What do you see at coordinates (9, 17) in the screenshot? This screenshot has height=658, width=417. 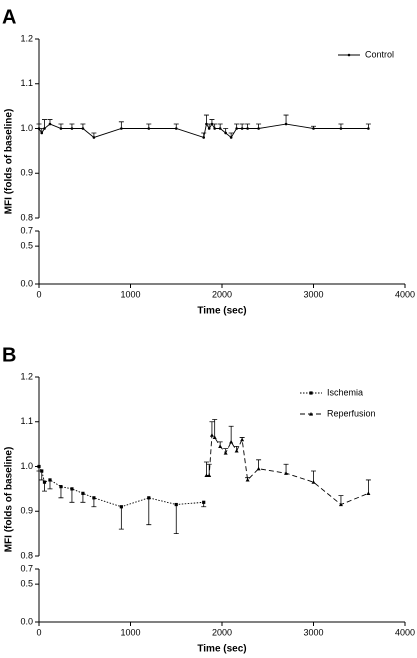 I see `panel-label: A` at bounding box center [9, 17].